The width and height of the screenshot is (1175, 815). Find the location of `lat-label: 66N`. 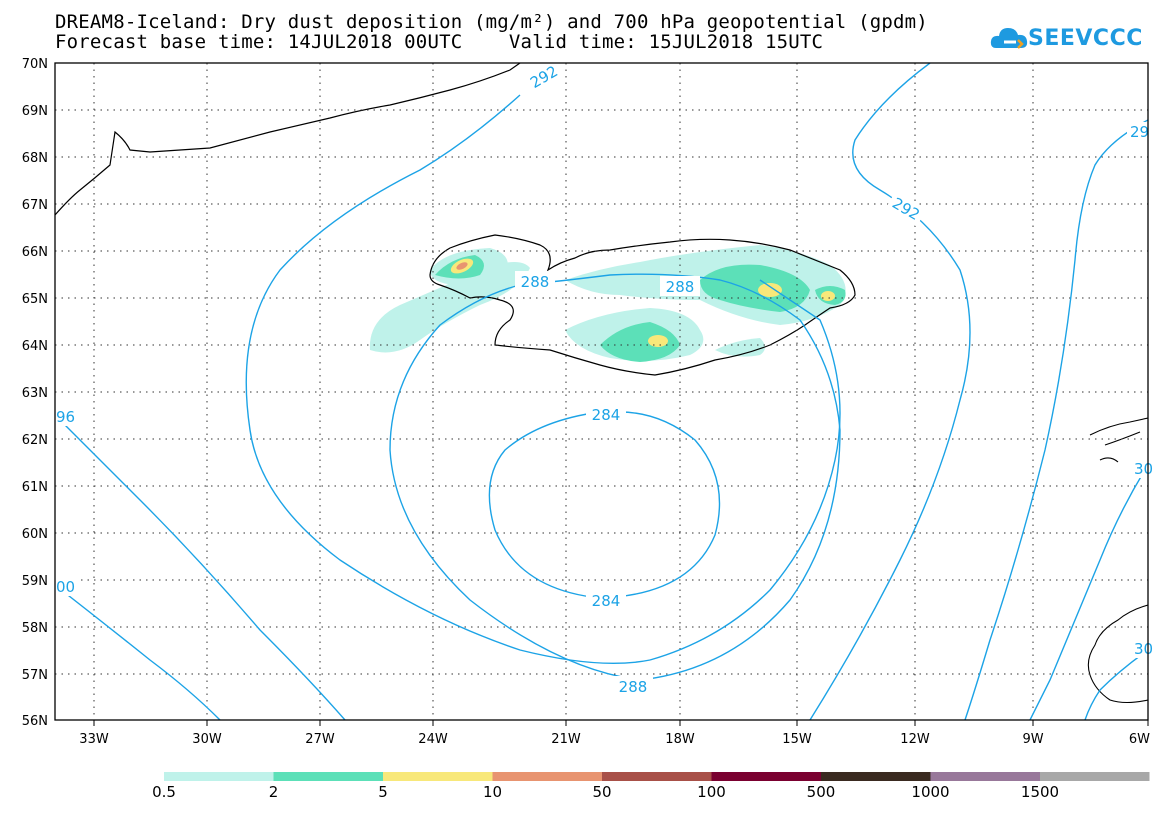

lat-label: 66N is located at coordinates (35, 252).